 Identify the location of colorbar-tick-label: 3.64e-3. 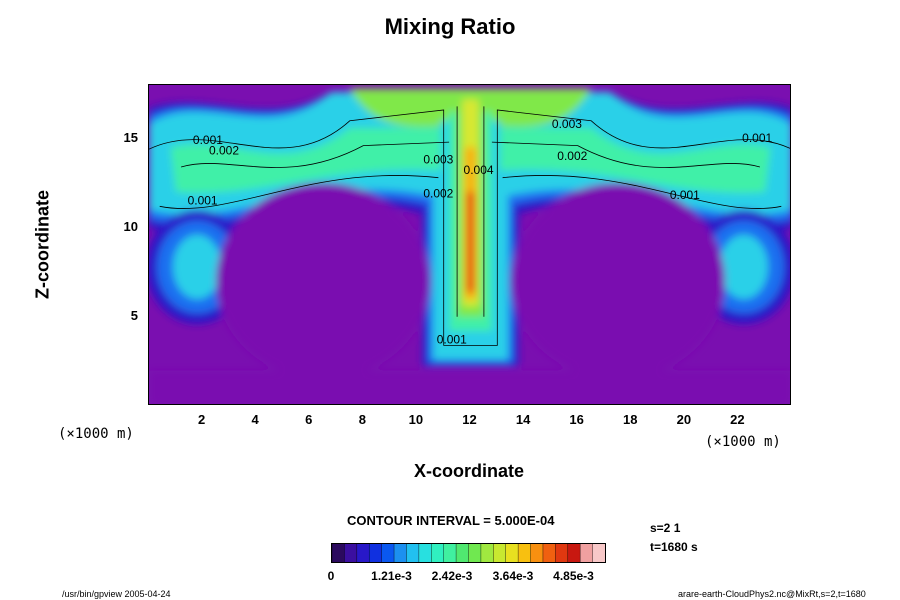
(513, 576).